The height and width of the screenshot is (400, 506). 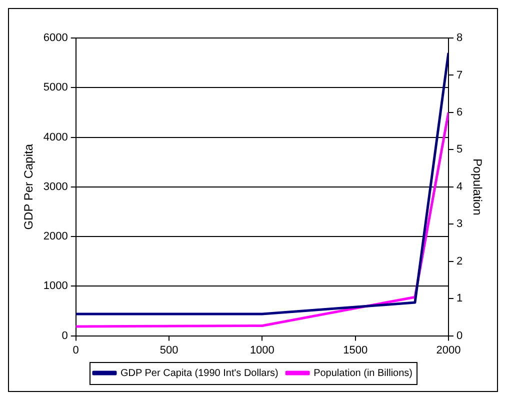 What do you see at coordinates (459, 186) in the screenshot?
I see `y2-tick-label: 4` at bounding box center [459, 186].